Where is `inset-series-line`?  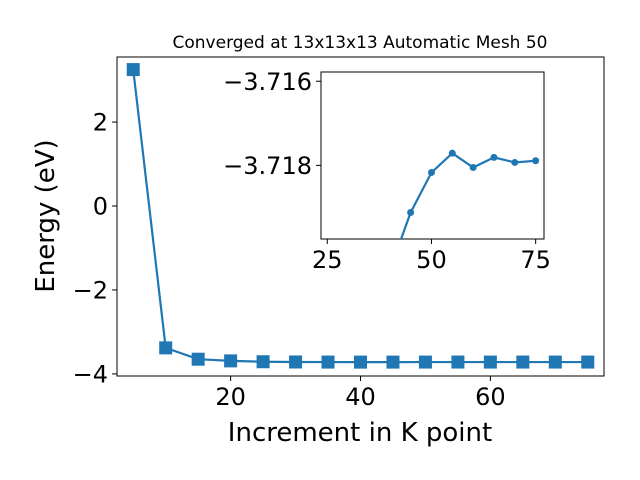 inset-series-line is located at coordinates (467, 195).